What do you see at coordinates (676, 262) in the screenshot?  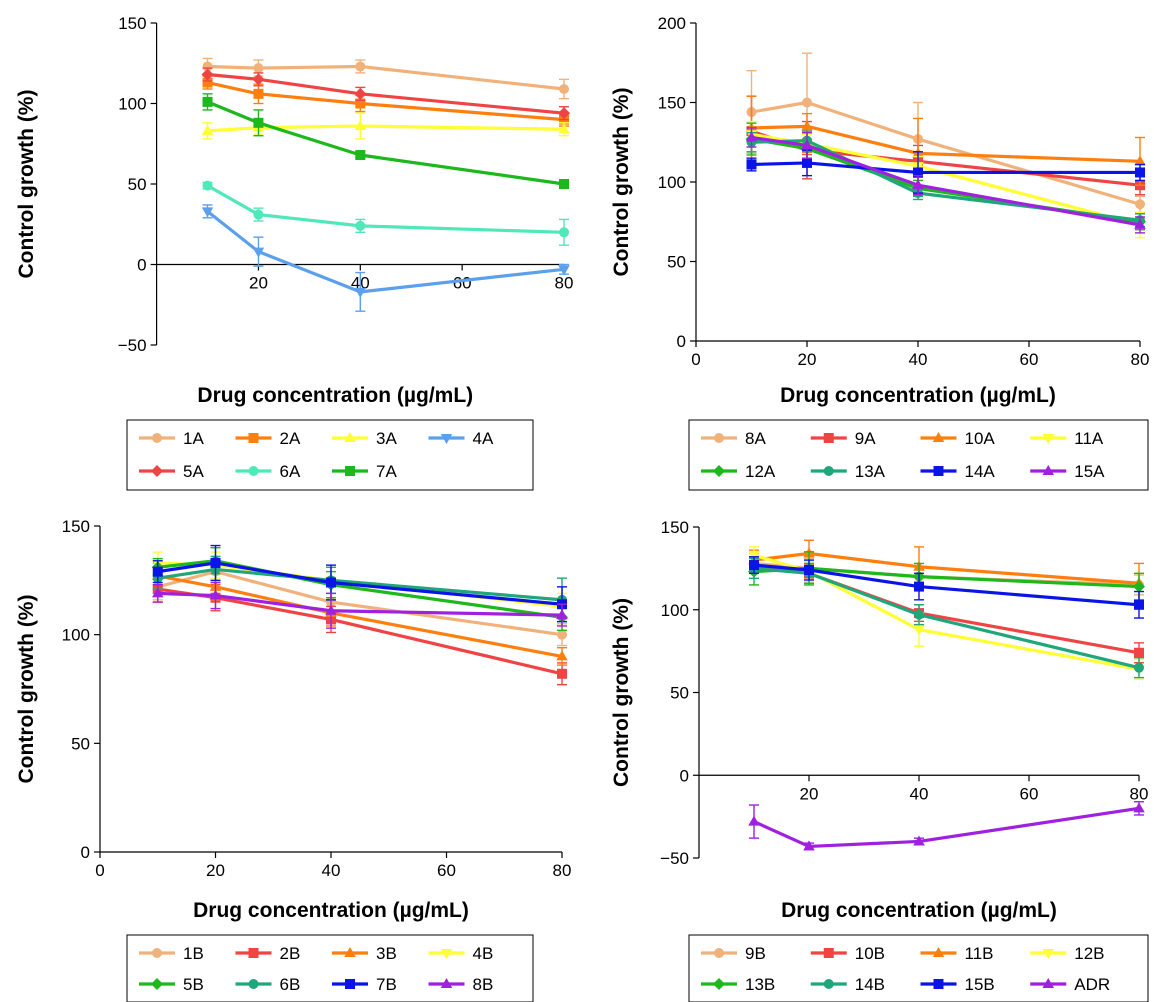 I see `y-tick-label: 50` at bounding box center [676, 262].